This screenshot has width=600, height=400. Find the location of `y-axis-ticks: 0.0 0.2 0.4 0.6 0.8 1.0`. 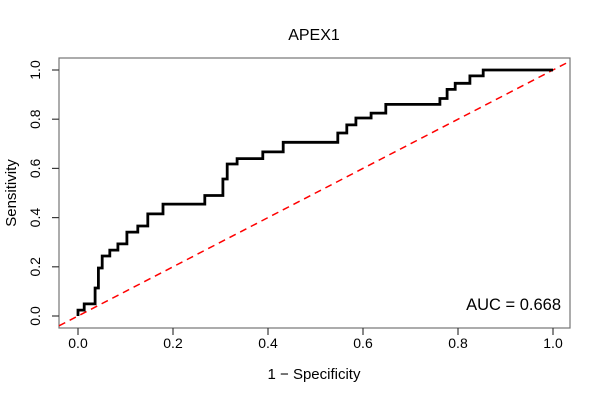

y-axis-ticks: 0.0 0.2 0.4 0.6 0.8 1.0 is located at coordinates (43, 193).